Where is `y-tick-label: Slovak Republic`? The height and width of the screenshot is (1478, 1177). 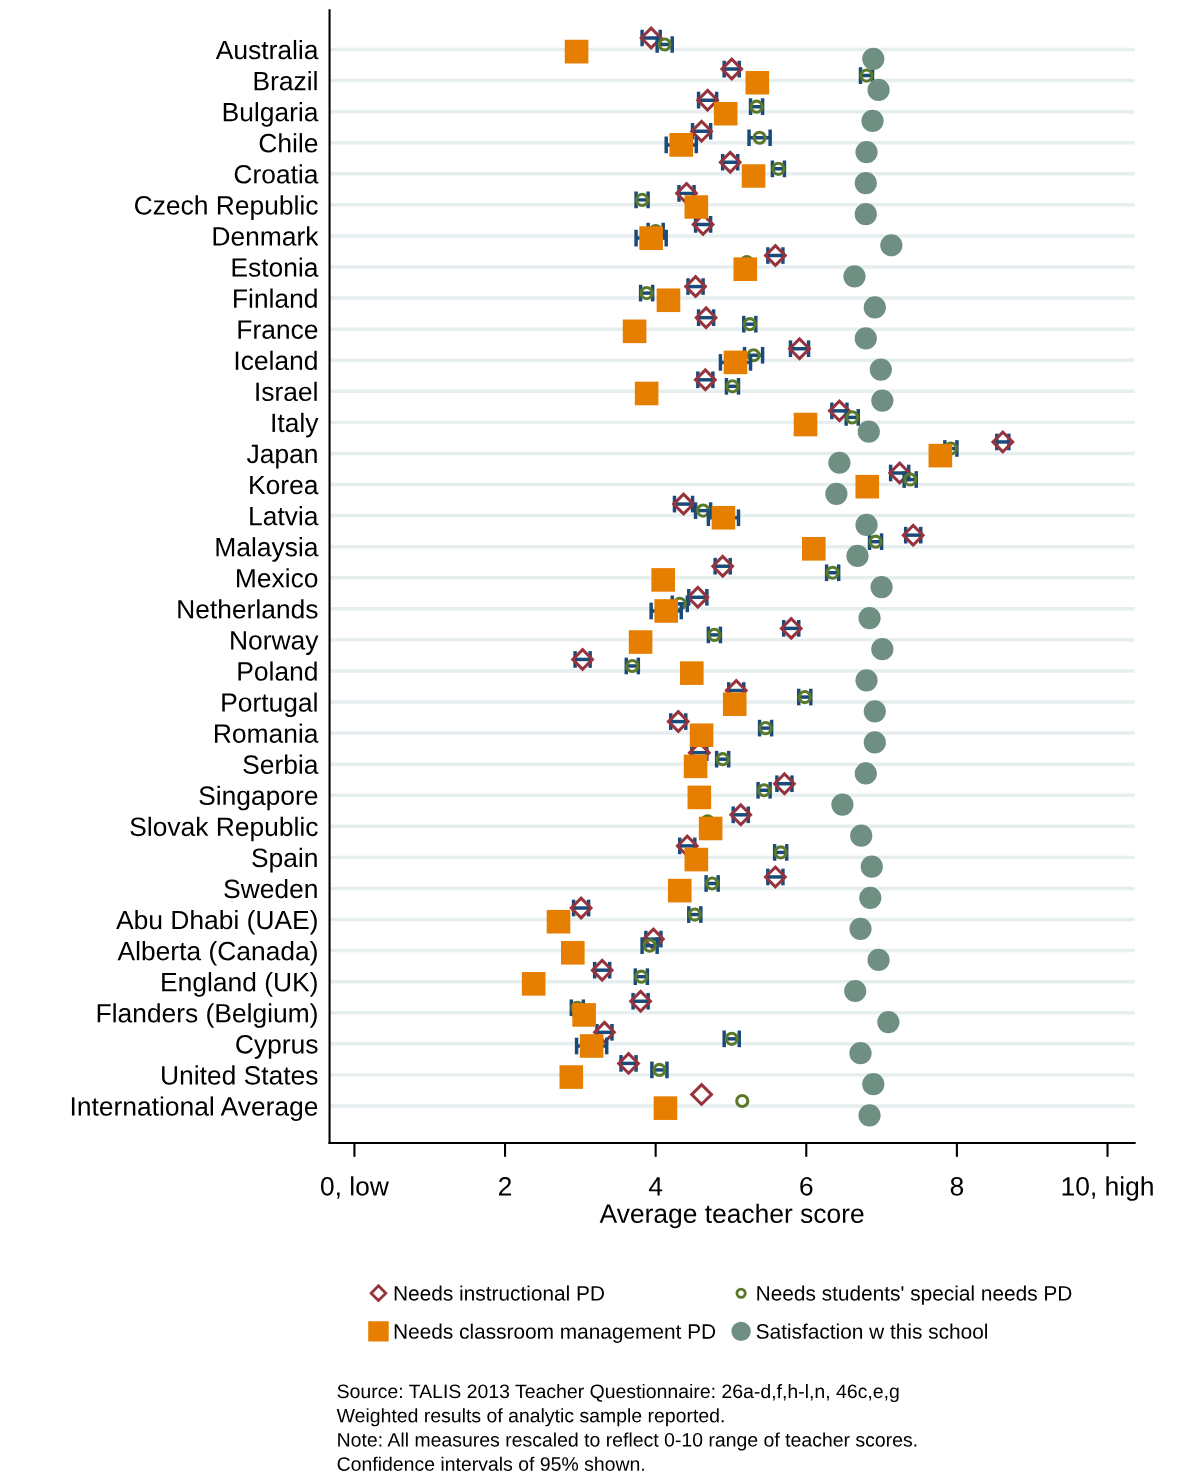 y-tick-label: Slovak Republic is located at coordinates (224, 829).